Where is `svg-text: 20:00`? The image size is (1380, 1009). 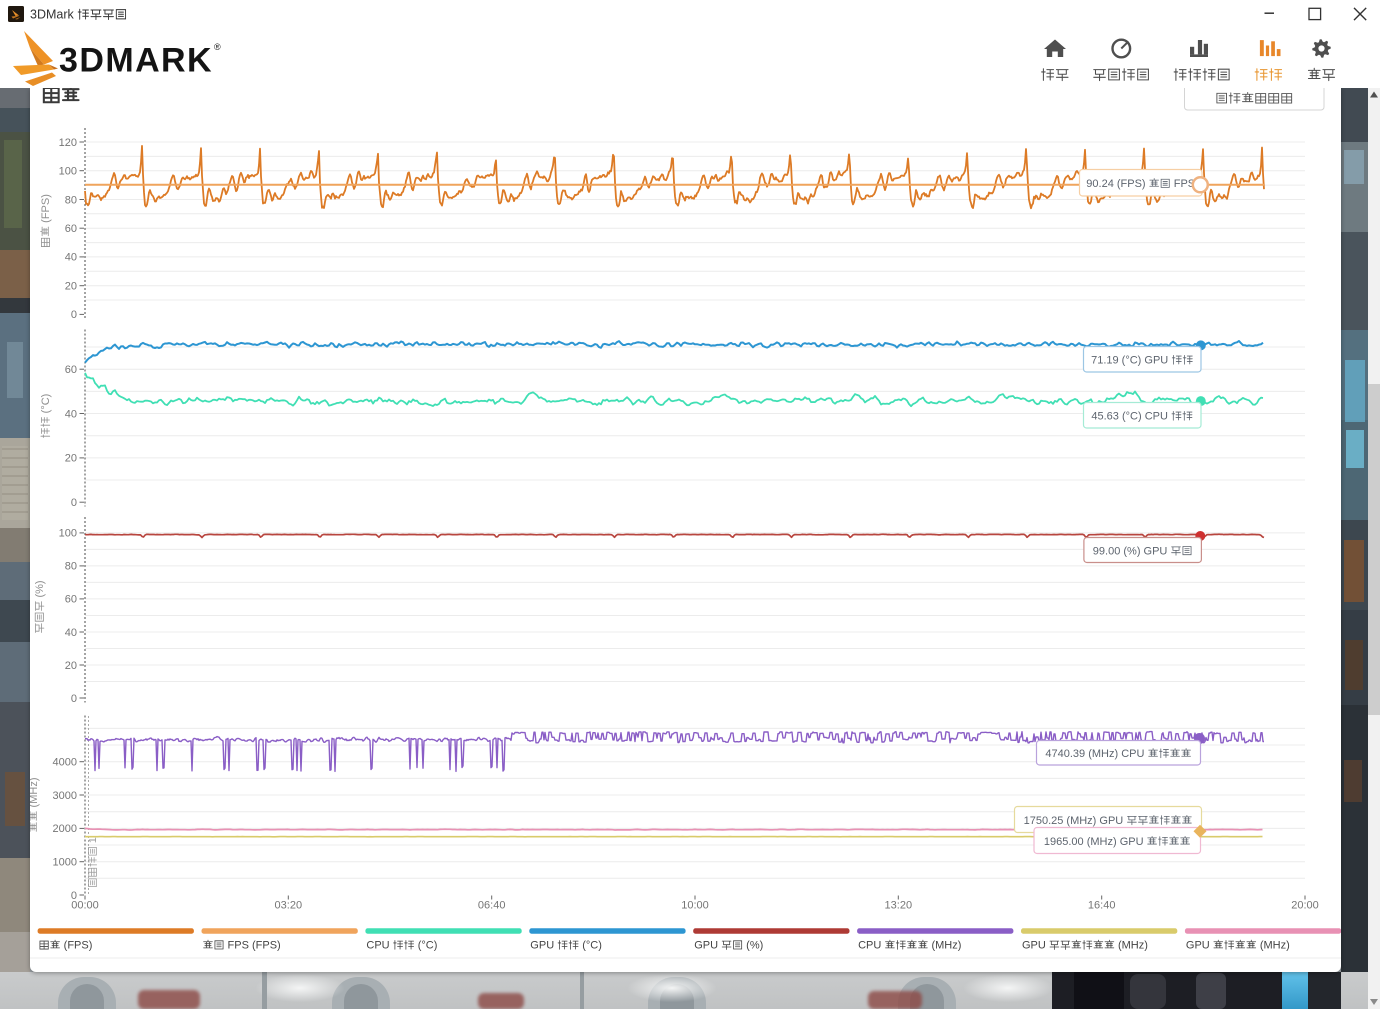
svg-text: 20:00 is located at coordinates (1305, 906).